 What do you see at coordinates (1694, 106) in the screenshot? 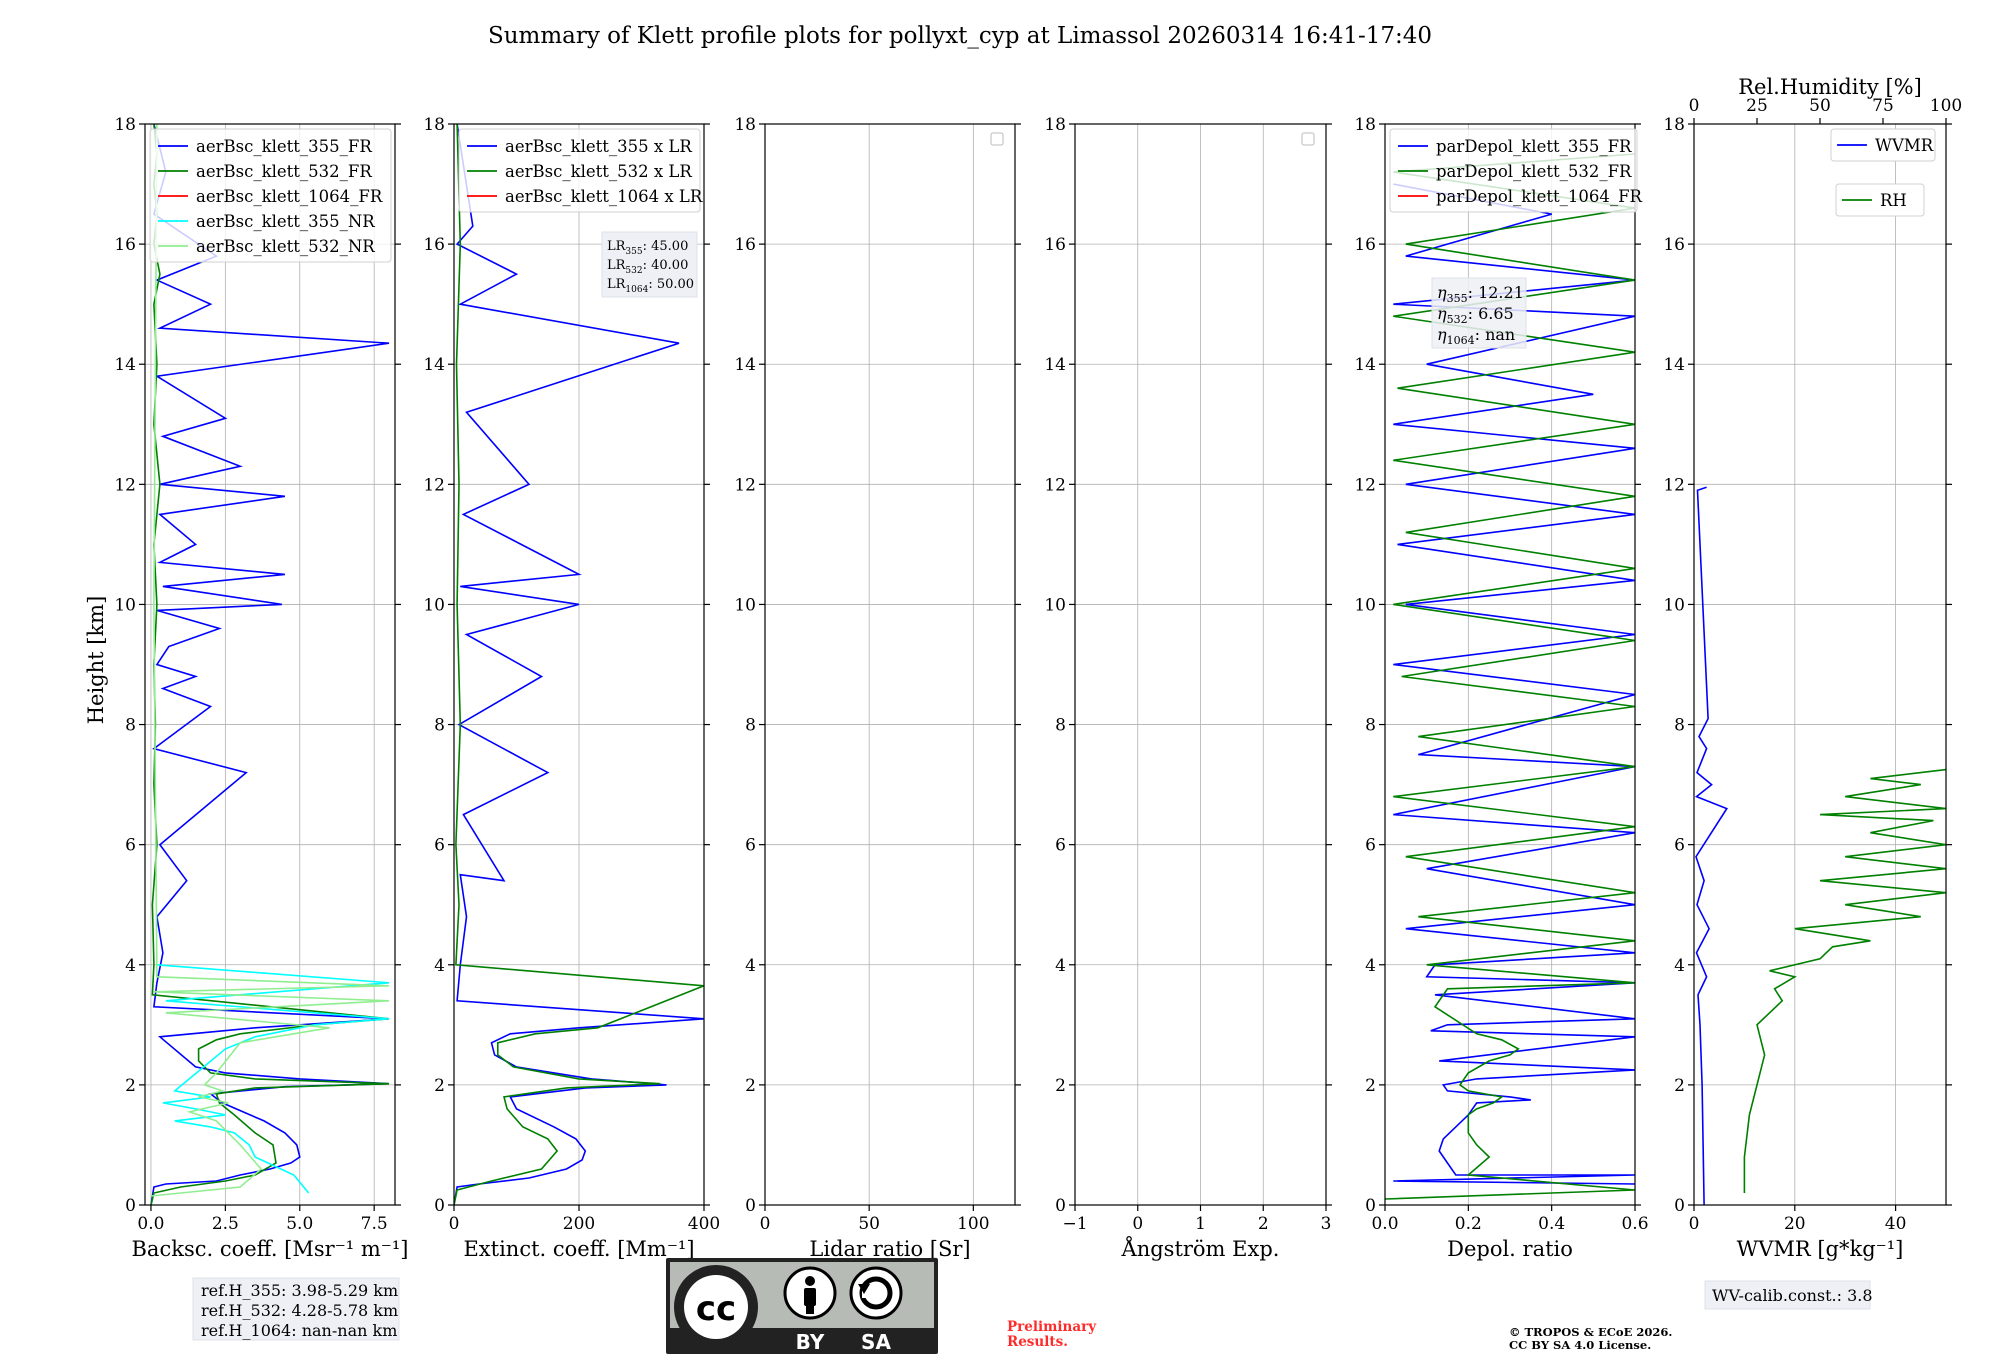
I see `x2-tick-label: 0` at bounding box center [1694, 106].